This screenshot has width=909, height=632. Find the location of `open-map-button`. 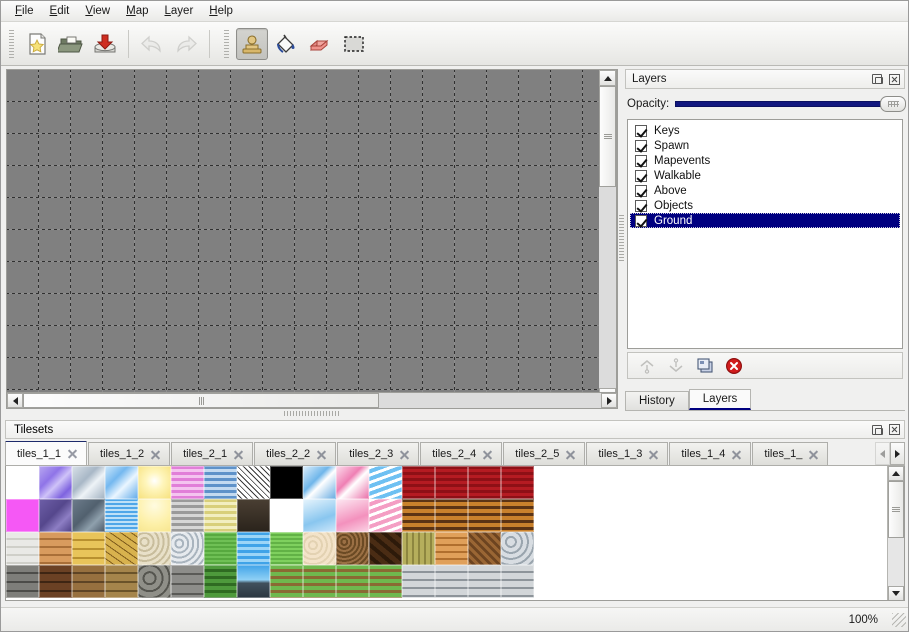

open-map-button is located at coordinates (71, 44).